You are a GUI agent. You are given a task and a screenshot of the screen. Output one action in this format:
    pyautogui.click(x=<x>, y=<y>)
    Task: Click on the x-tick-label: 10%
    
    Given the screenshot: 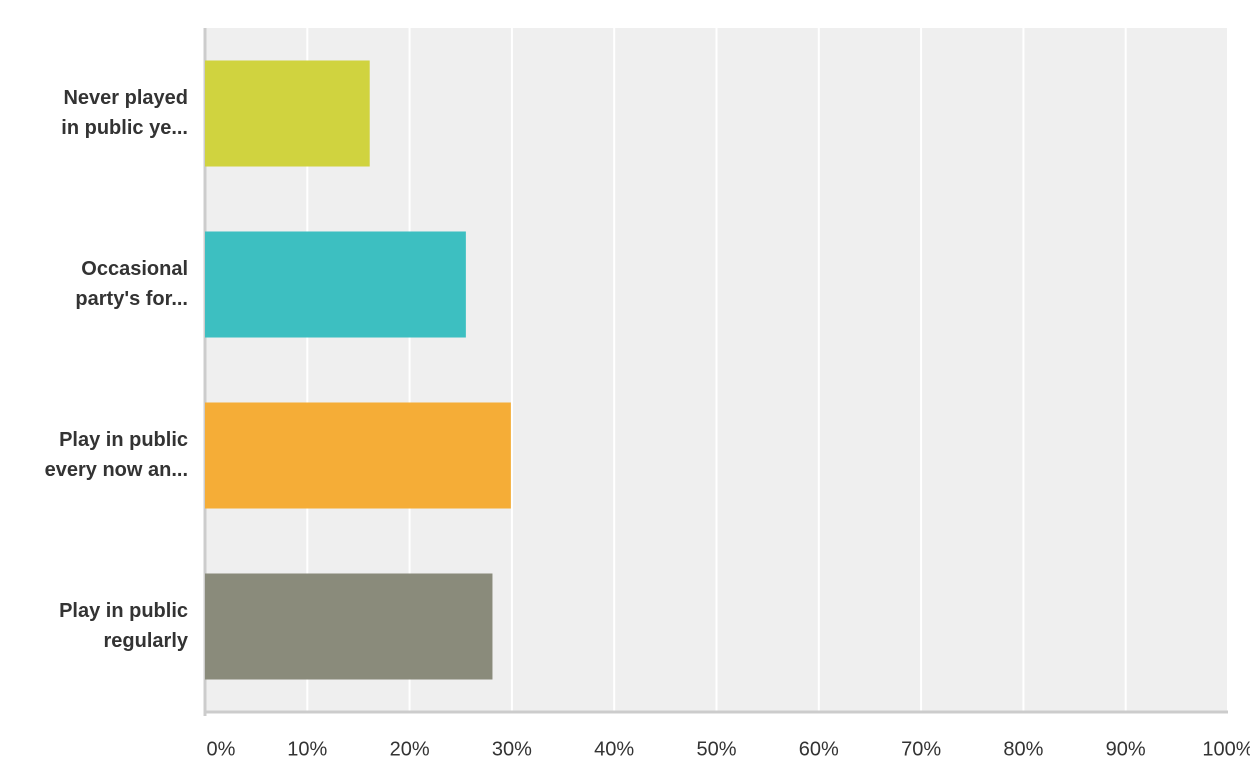 What is the action you would take?
    pyautogui.click(x=307, y=749)
    